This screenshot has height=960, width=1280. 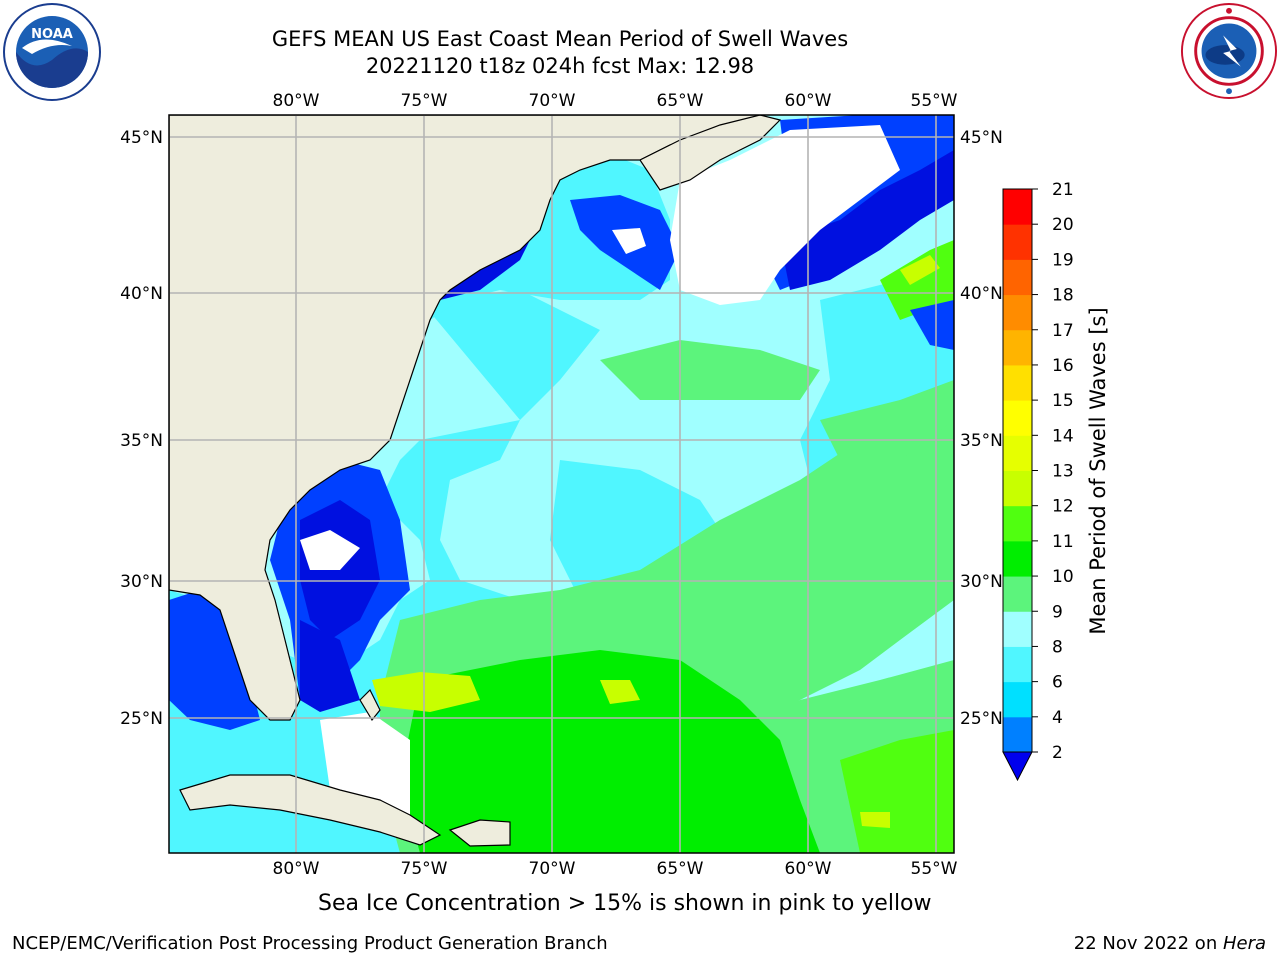 I want to click on lat-label-left: 40°N, so click(x=141, y=294).